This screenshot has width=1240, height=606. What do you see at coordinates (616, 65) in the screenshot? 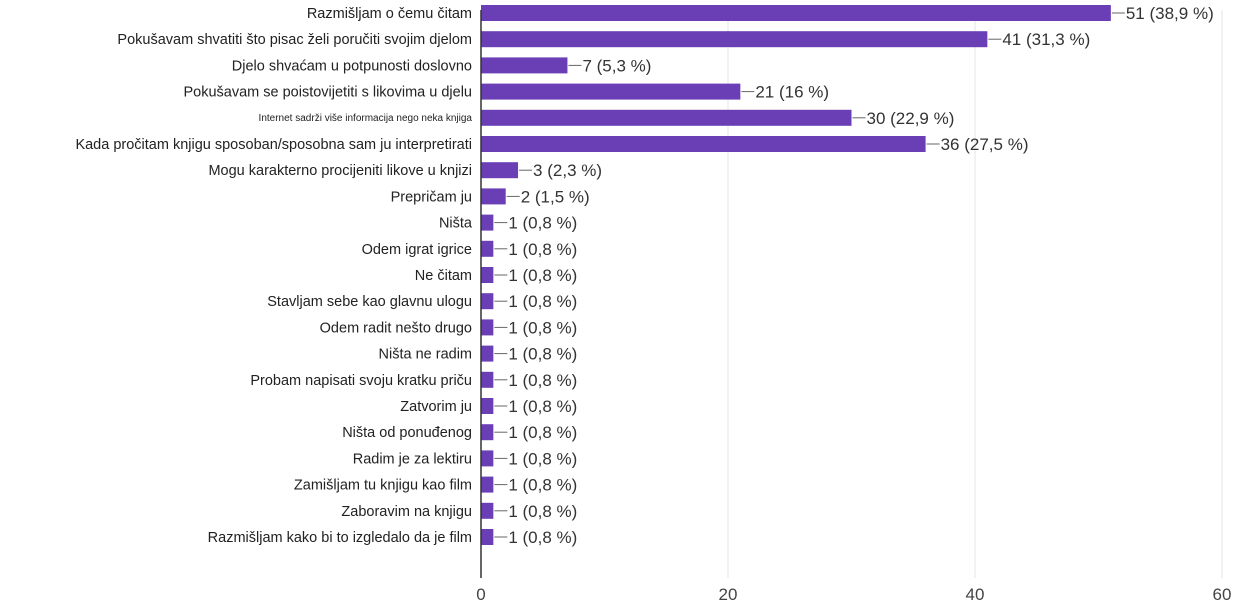
I see `value-label: 7 (5,3 %)` at bounding box center [616, 65].